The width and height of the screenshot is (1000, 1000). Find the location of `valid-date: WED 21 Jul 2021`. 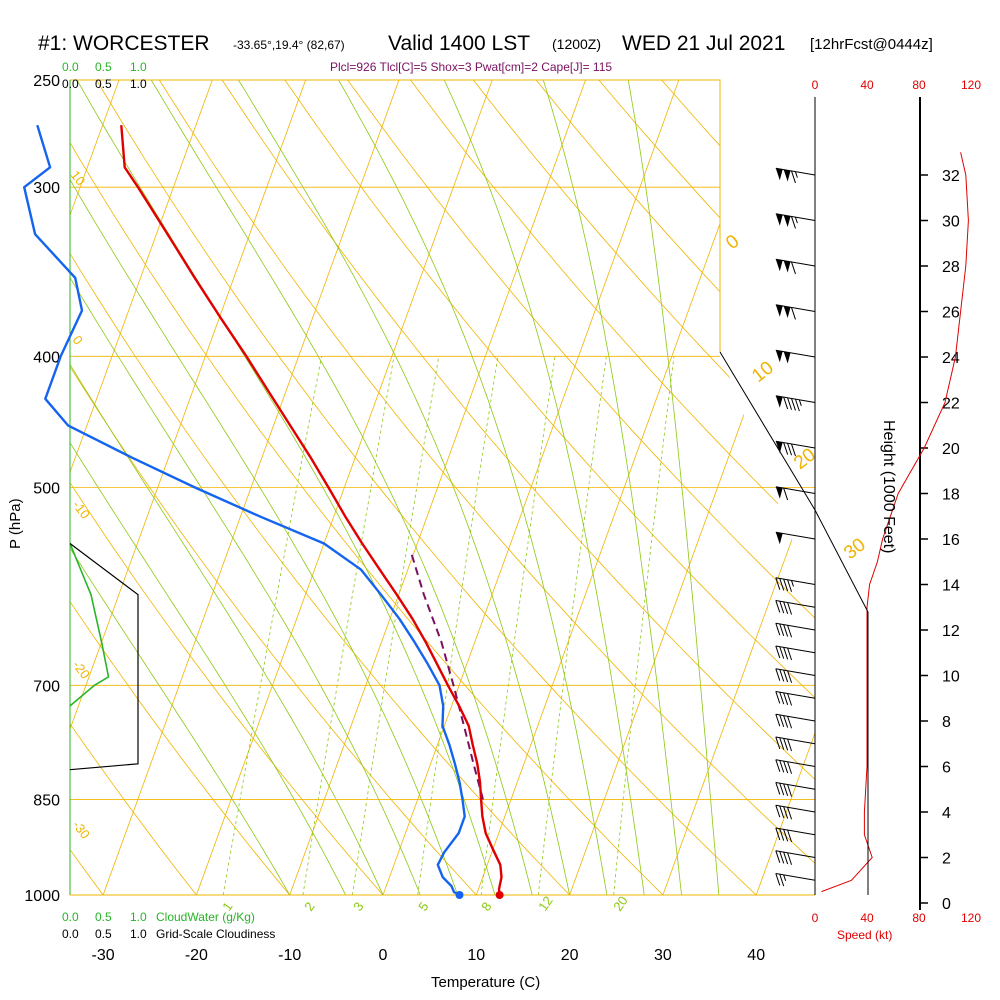

valid-date: WED 21 Jul 2021 is located at coordinates (703, 43).